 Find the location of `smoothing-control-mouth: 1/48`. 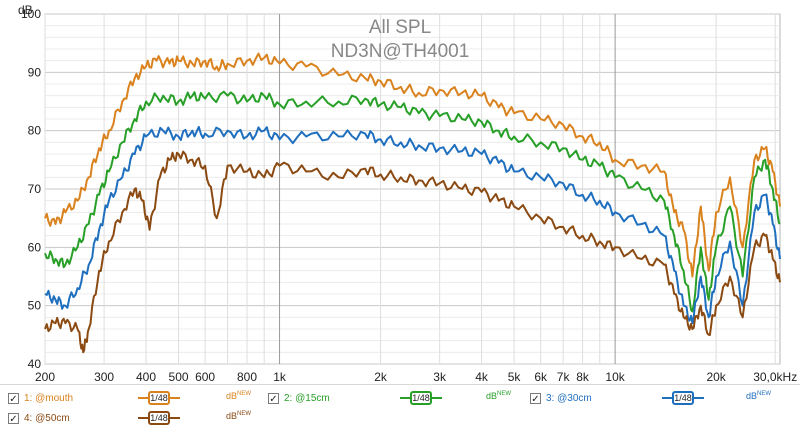

smoothing-control-mouth: 1/48 is located at coordinates (159, 398).